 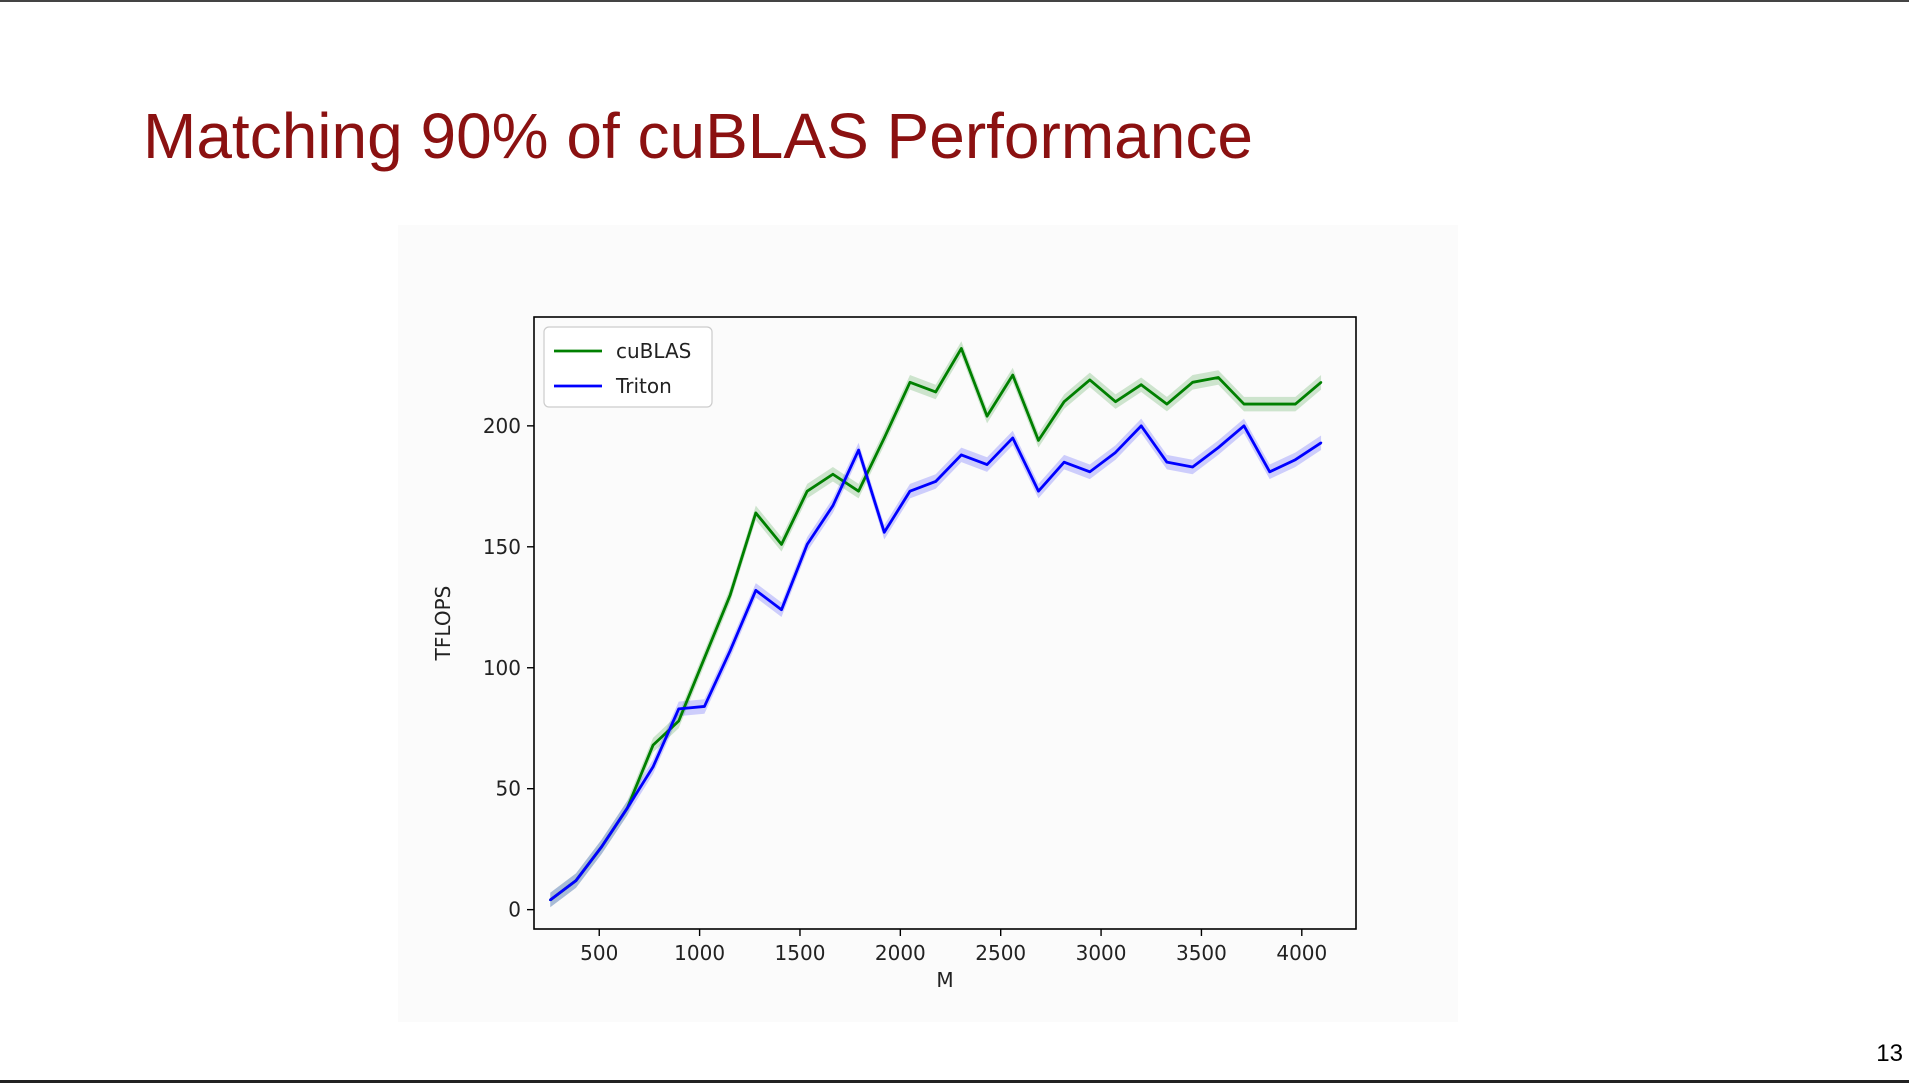 I want to click on x-tick-label: 2500, so click(x=1000, y=953).